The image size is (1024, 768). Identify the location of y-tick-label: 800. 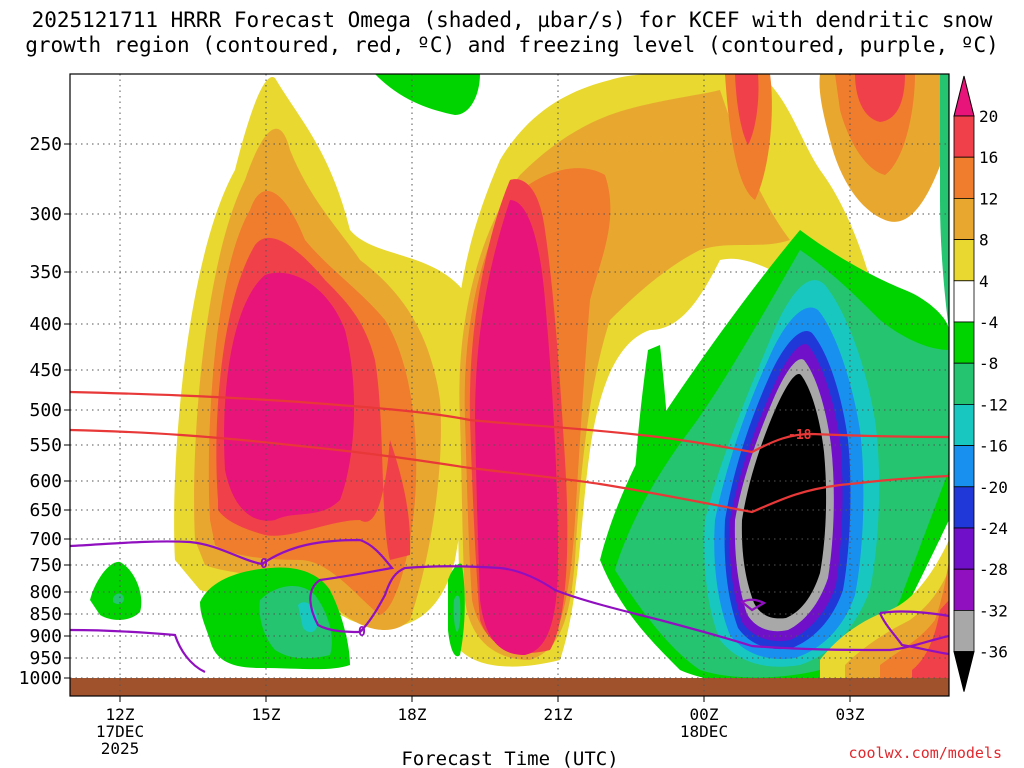
(45, 592).